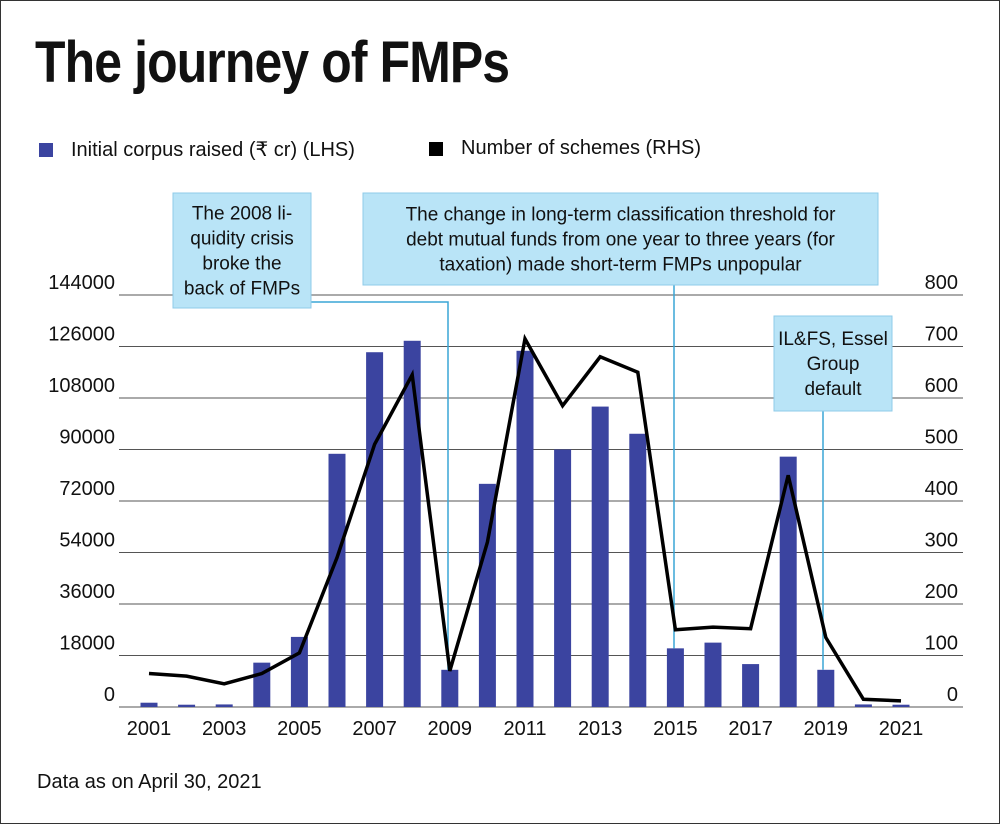  I want to click on legend-swatch-bar, so click(46, 149).